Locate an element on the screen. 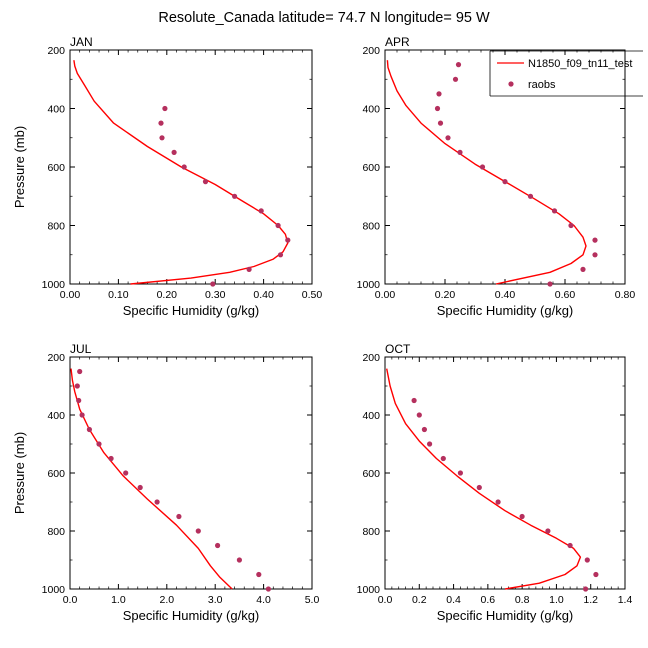  x-tick-label: 0.8 is located at coordinates (522, 600).